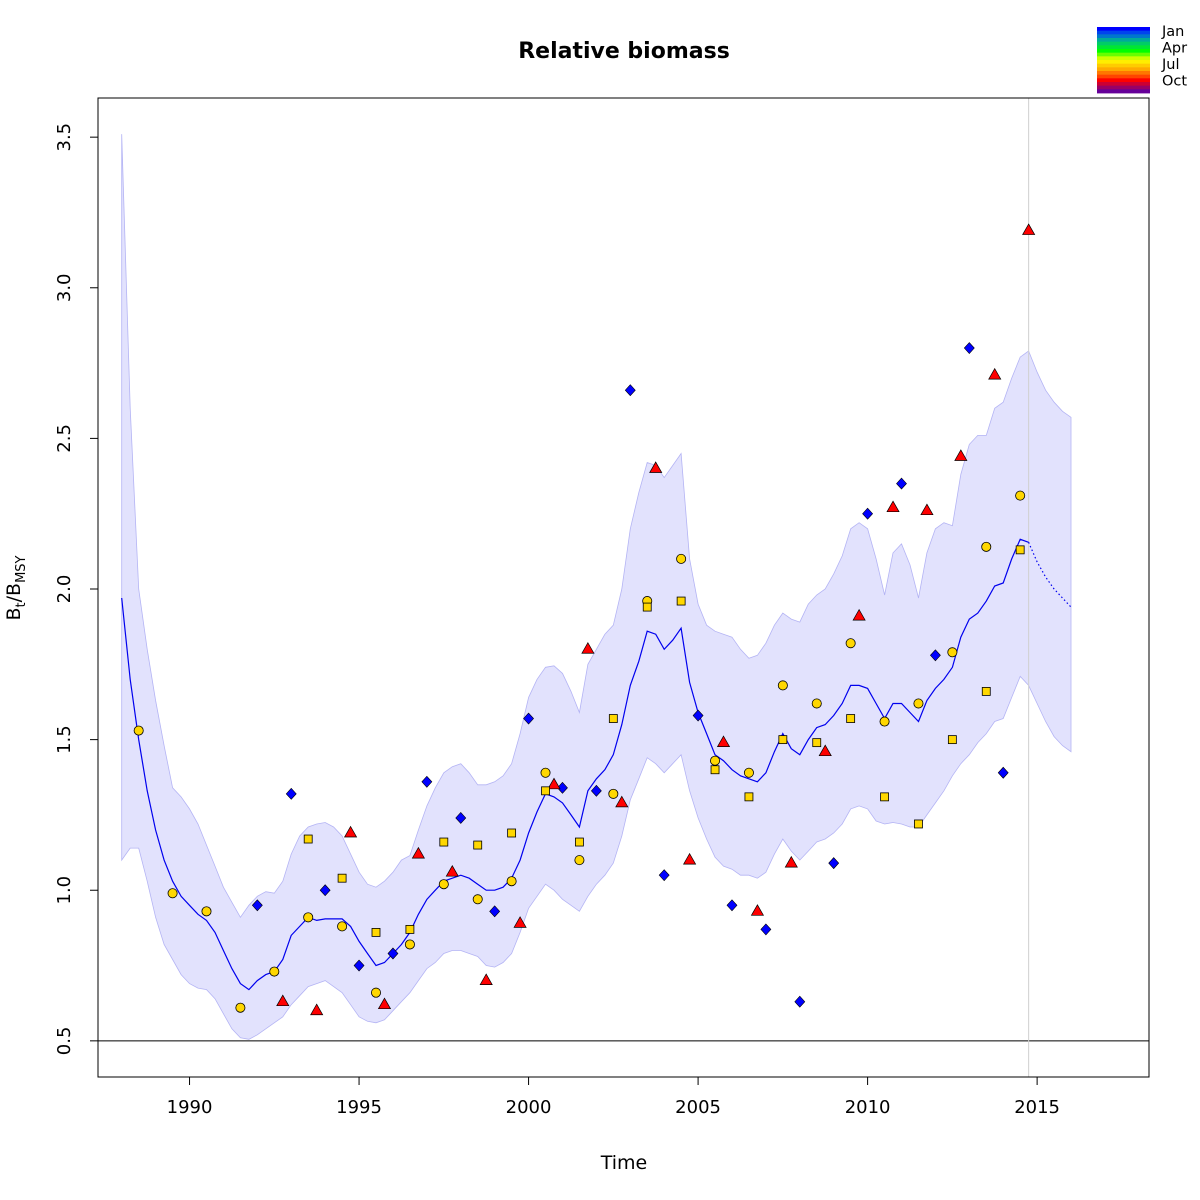  What do you see at coordinates (64, 589) in the screenshot?
I see `y-tick-label: 2.0` at bounding box center [64, 589].